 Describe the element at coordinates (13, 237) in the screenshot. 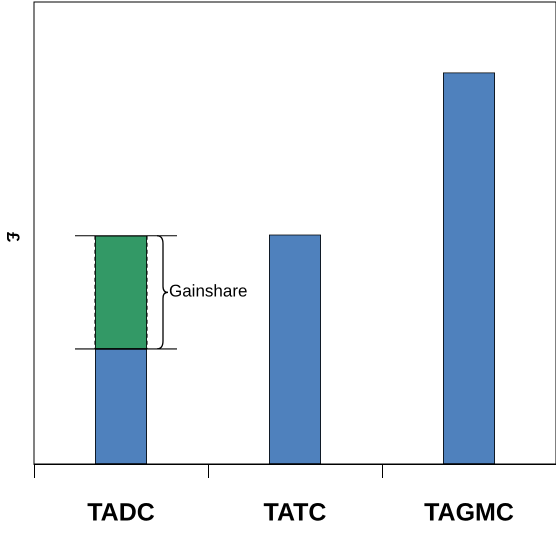

I see `y-axis-title: £` at that location.